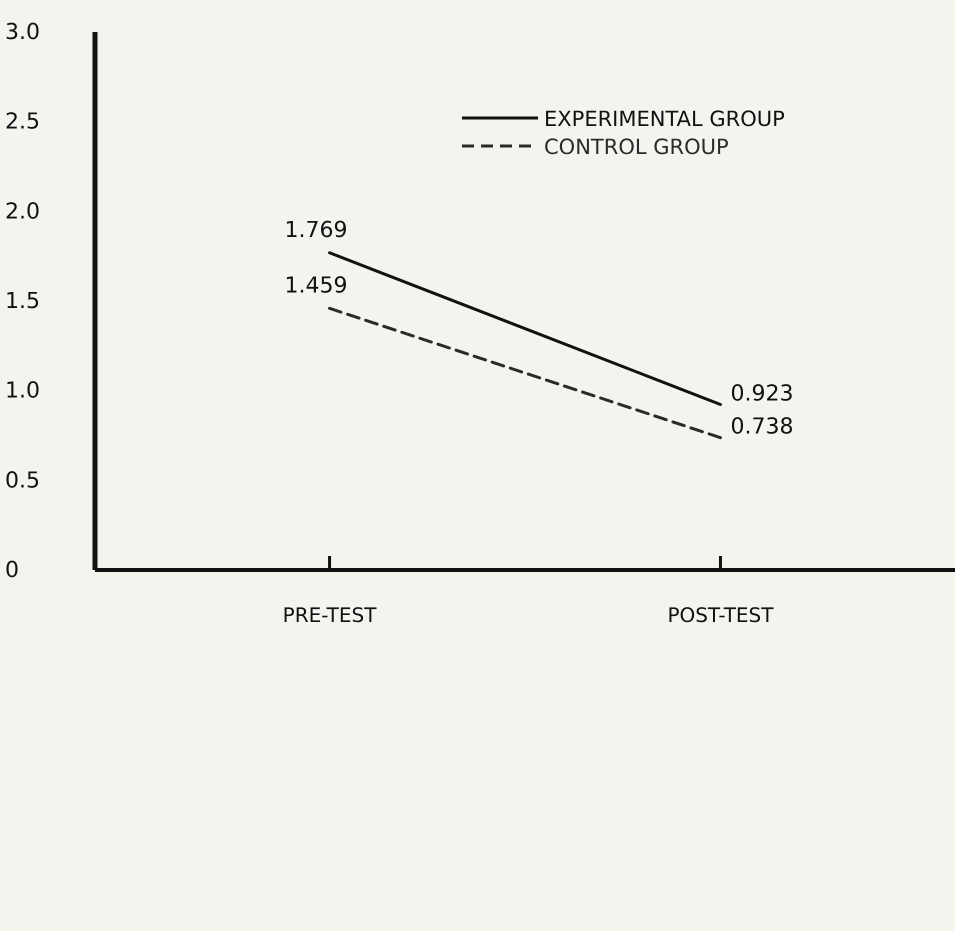 Image resolution: width=955 pixels, height=931 pixels. Describe the element at coordinates (664, 119) in the screenshot. I see `legend-label: EXPERIMENTAL GROUP` at that location.